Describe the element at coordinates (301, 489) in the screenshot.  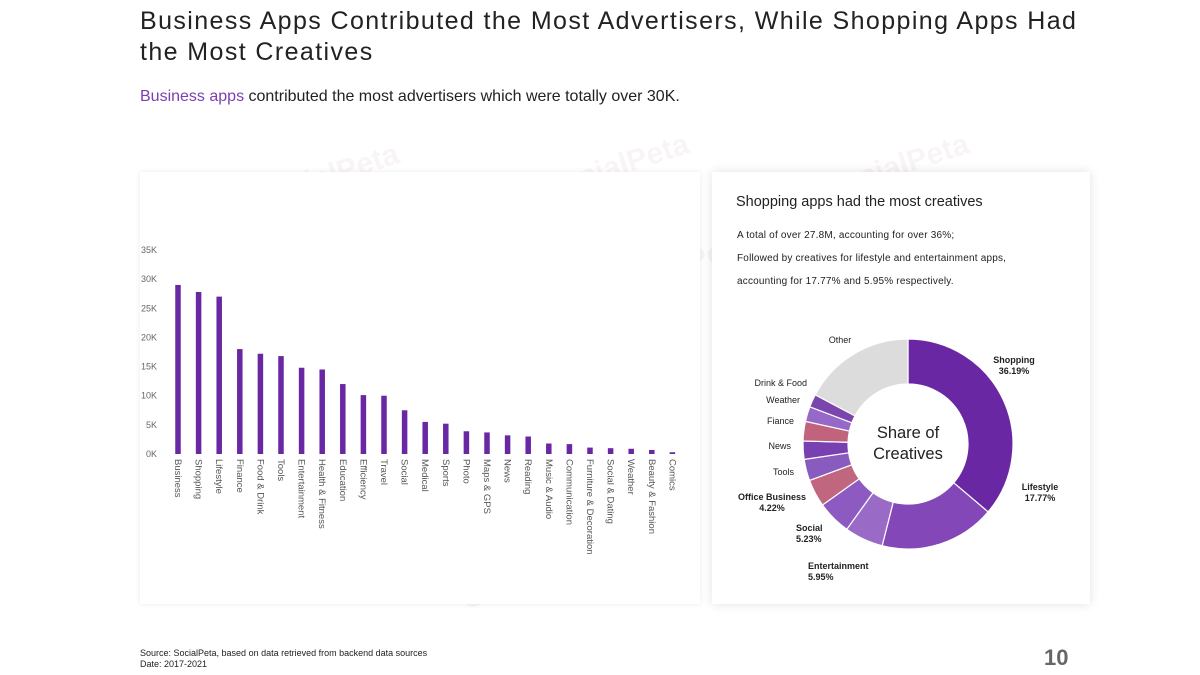
I see `x-tick-label: Entertainment` at that location.